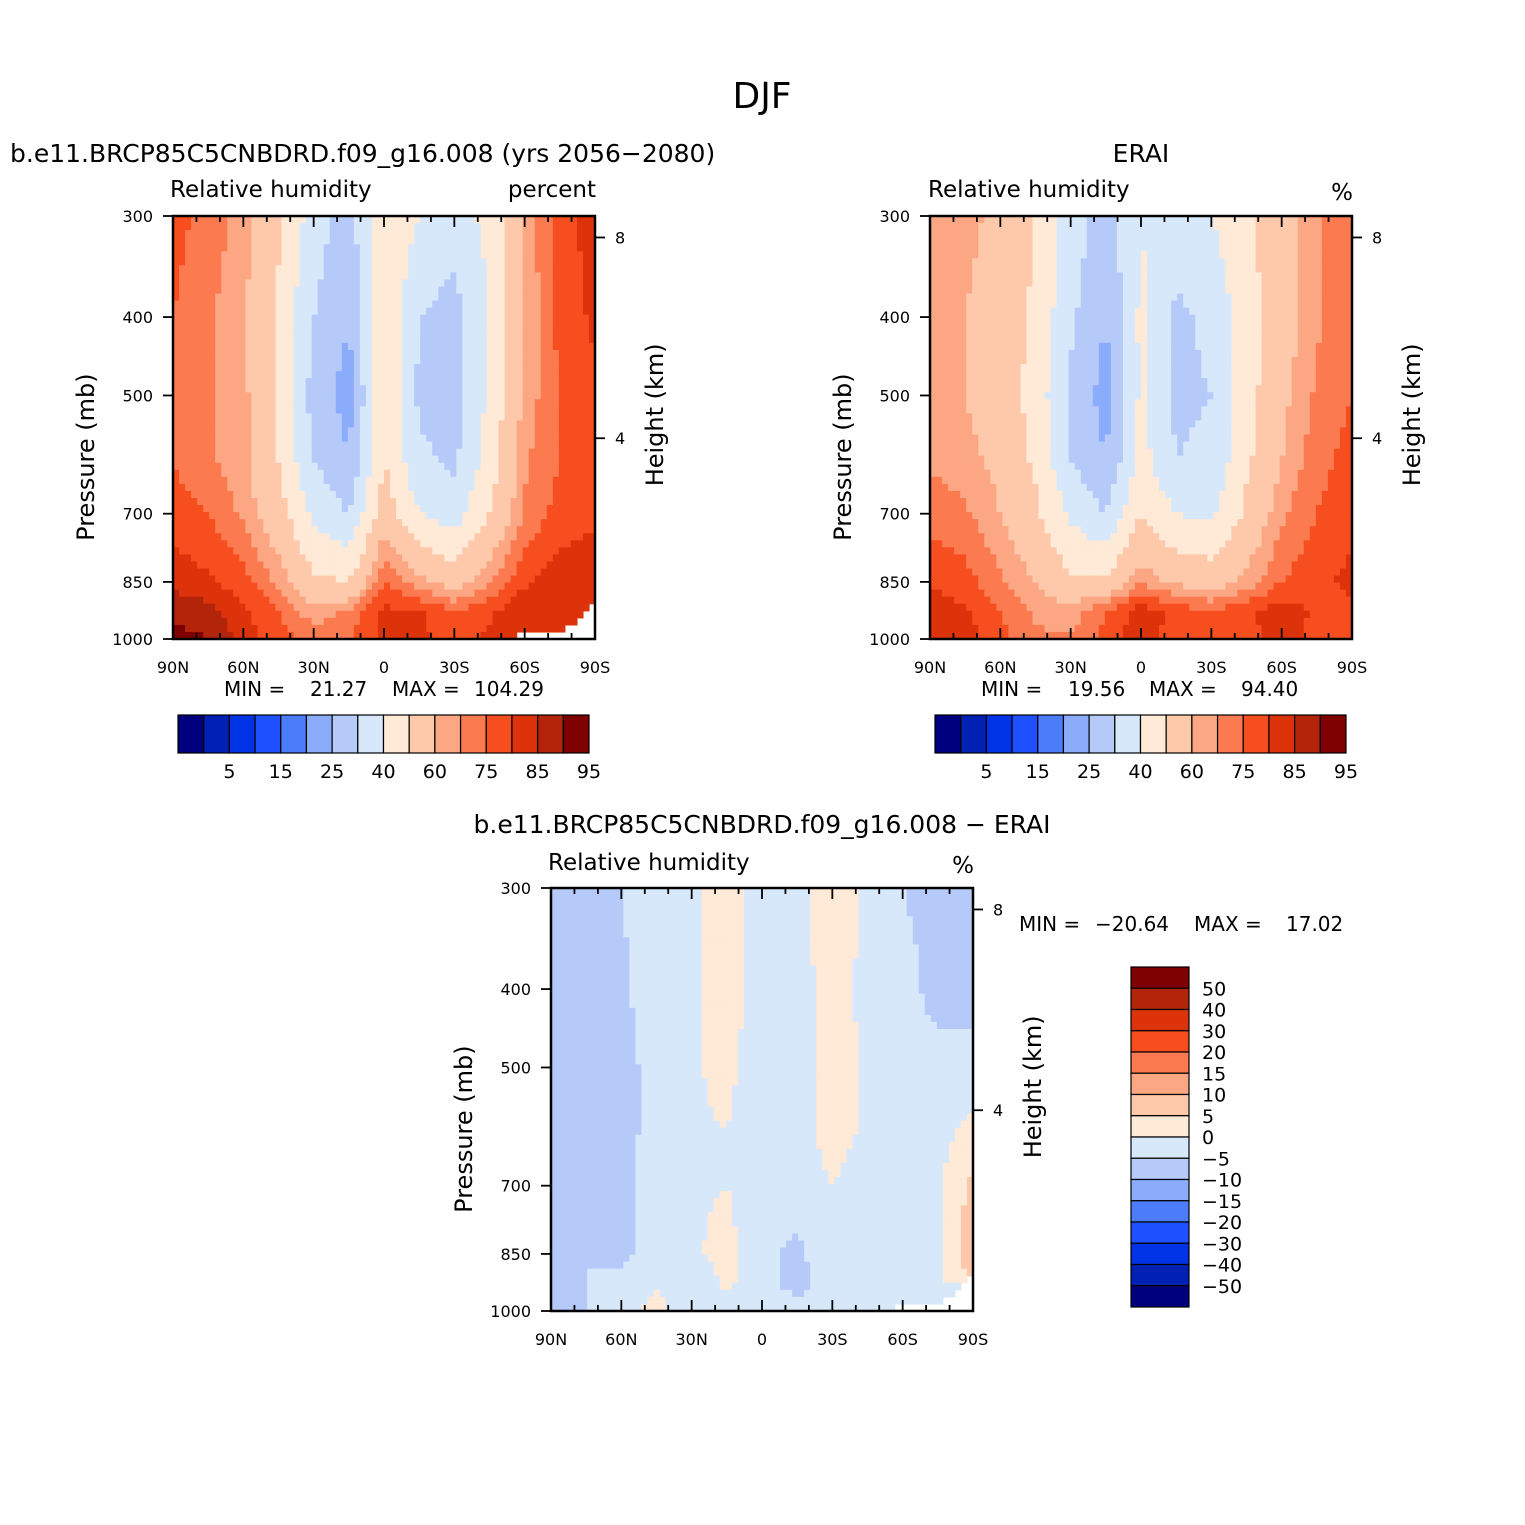  I want to click on model-colorbar-label: 60, so click(435, 772).